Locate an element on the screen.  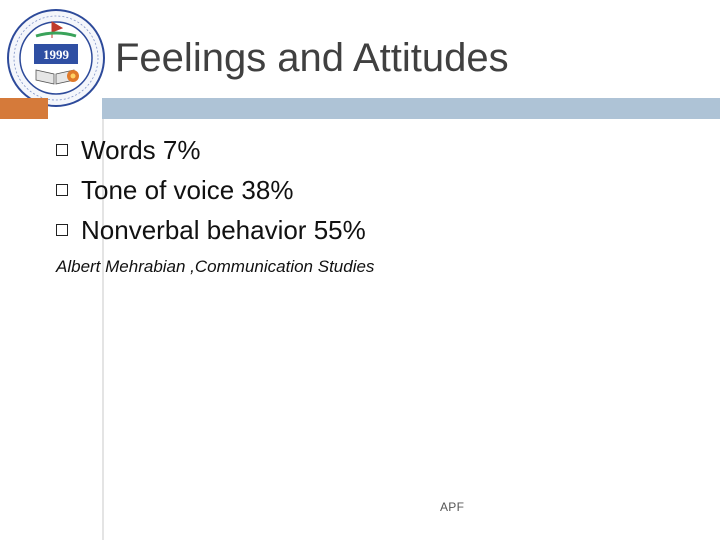
bullet-item: Nonverbal behavior 55% is located at coordinates (211, 230).